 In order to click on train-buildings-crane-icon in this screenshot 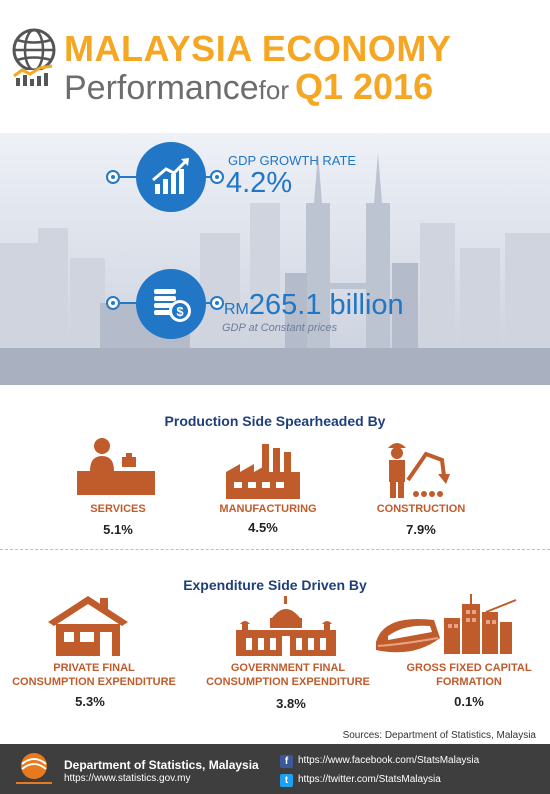, I will do `click(446, 624)`.